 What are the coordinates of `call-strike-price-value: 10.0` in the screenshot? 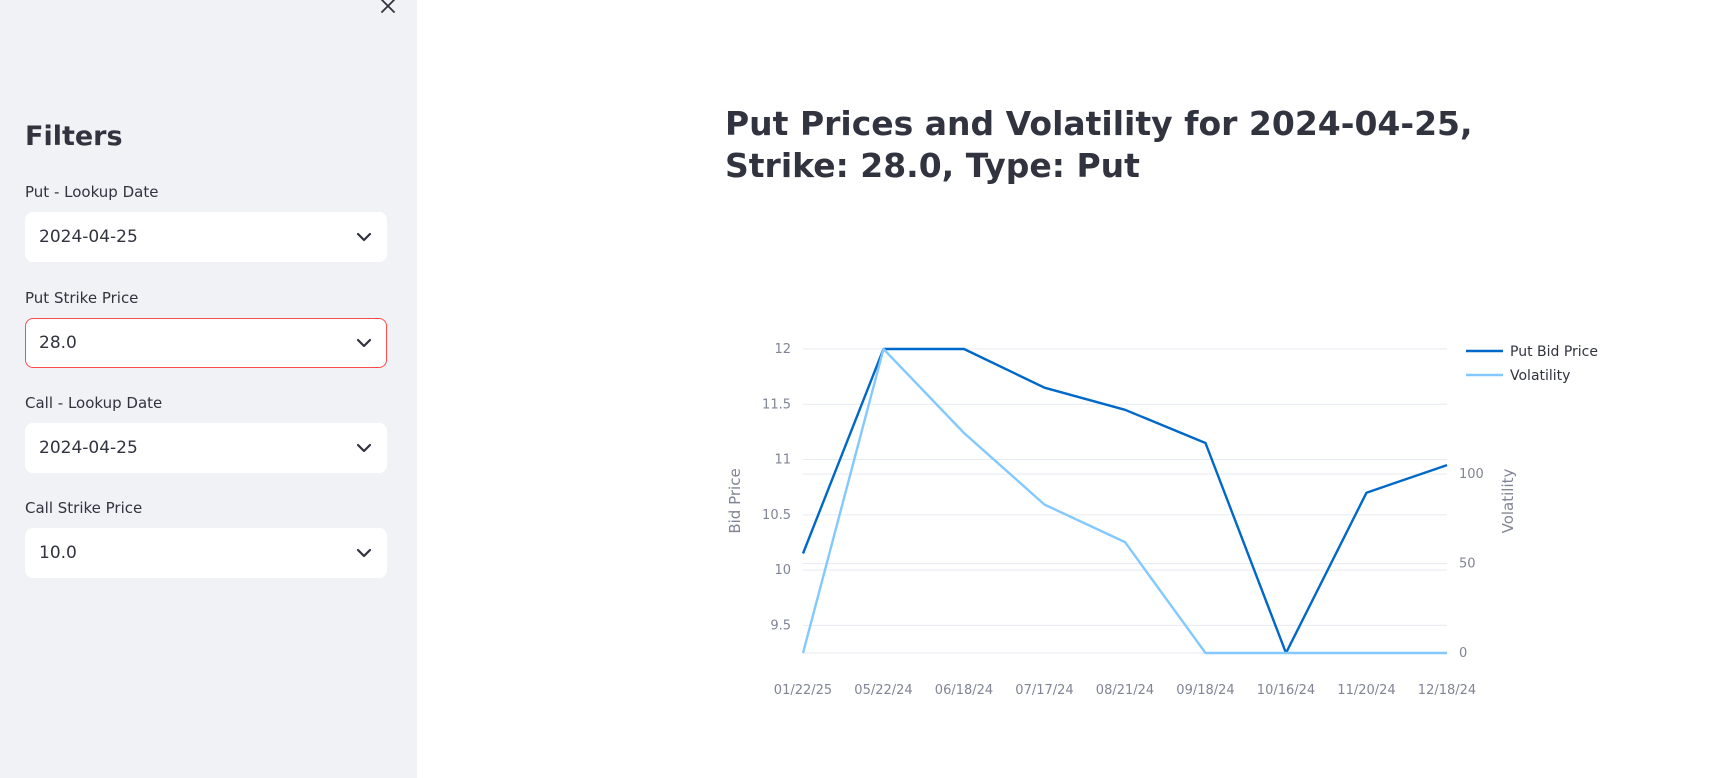 It's located at (58, 553).